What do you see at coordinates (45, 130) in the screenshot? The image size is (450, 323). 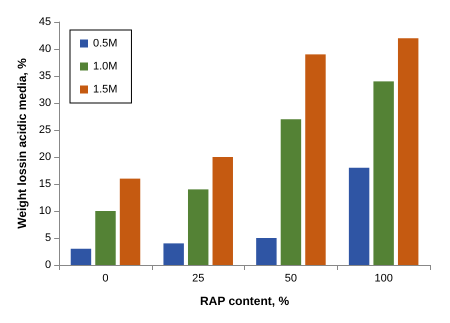 I see `y-tick-label: 25` at bounding box center [45, 130].